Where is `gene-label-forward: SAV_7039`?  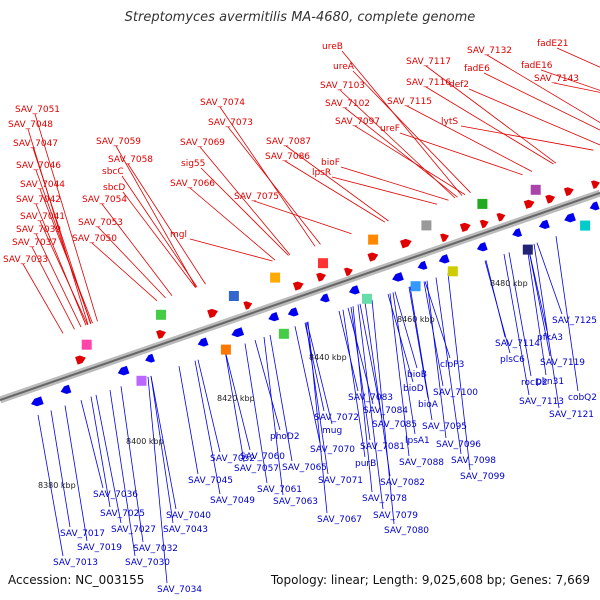 gene-label-forward: SAV_7039 is located at coordinates (38, 230).